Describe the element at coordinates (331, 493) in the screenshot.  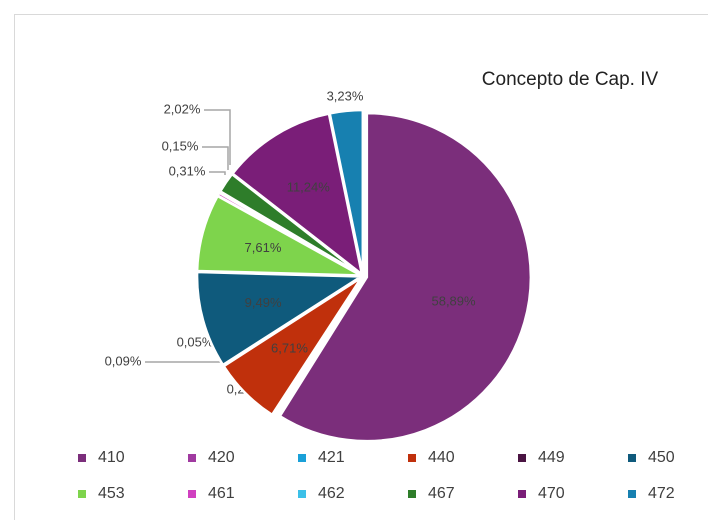
I see `legend-label: 462` at that location.